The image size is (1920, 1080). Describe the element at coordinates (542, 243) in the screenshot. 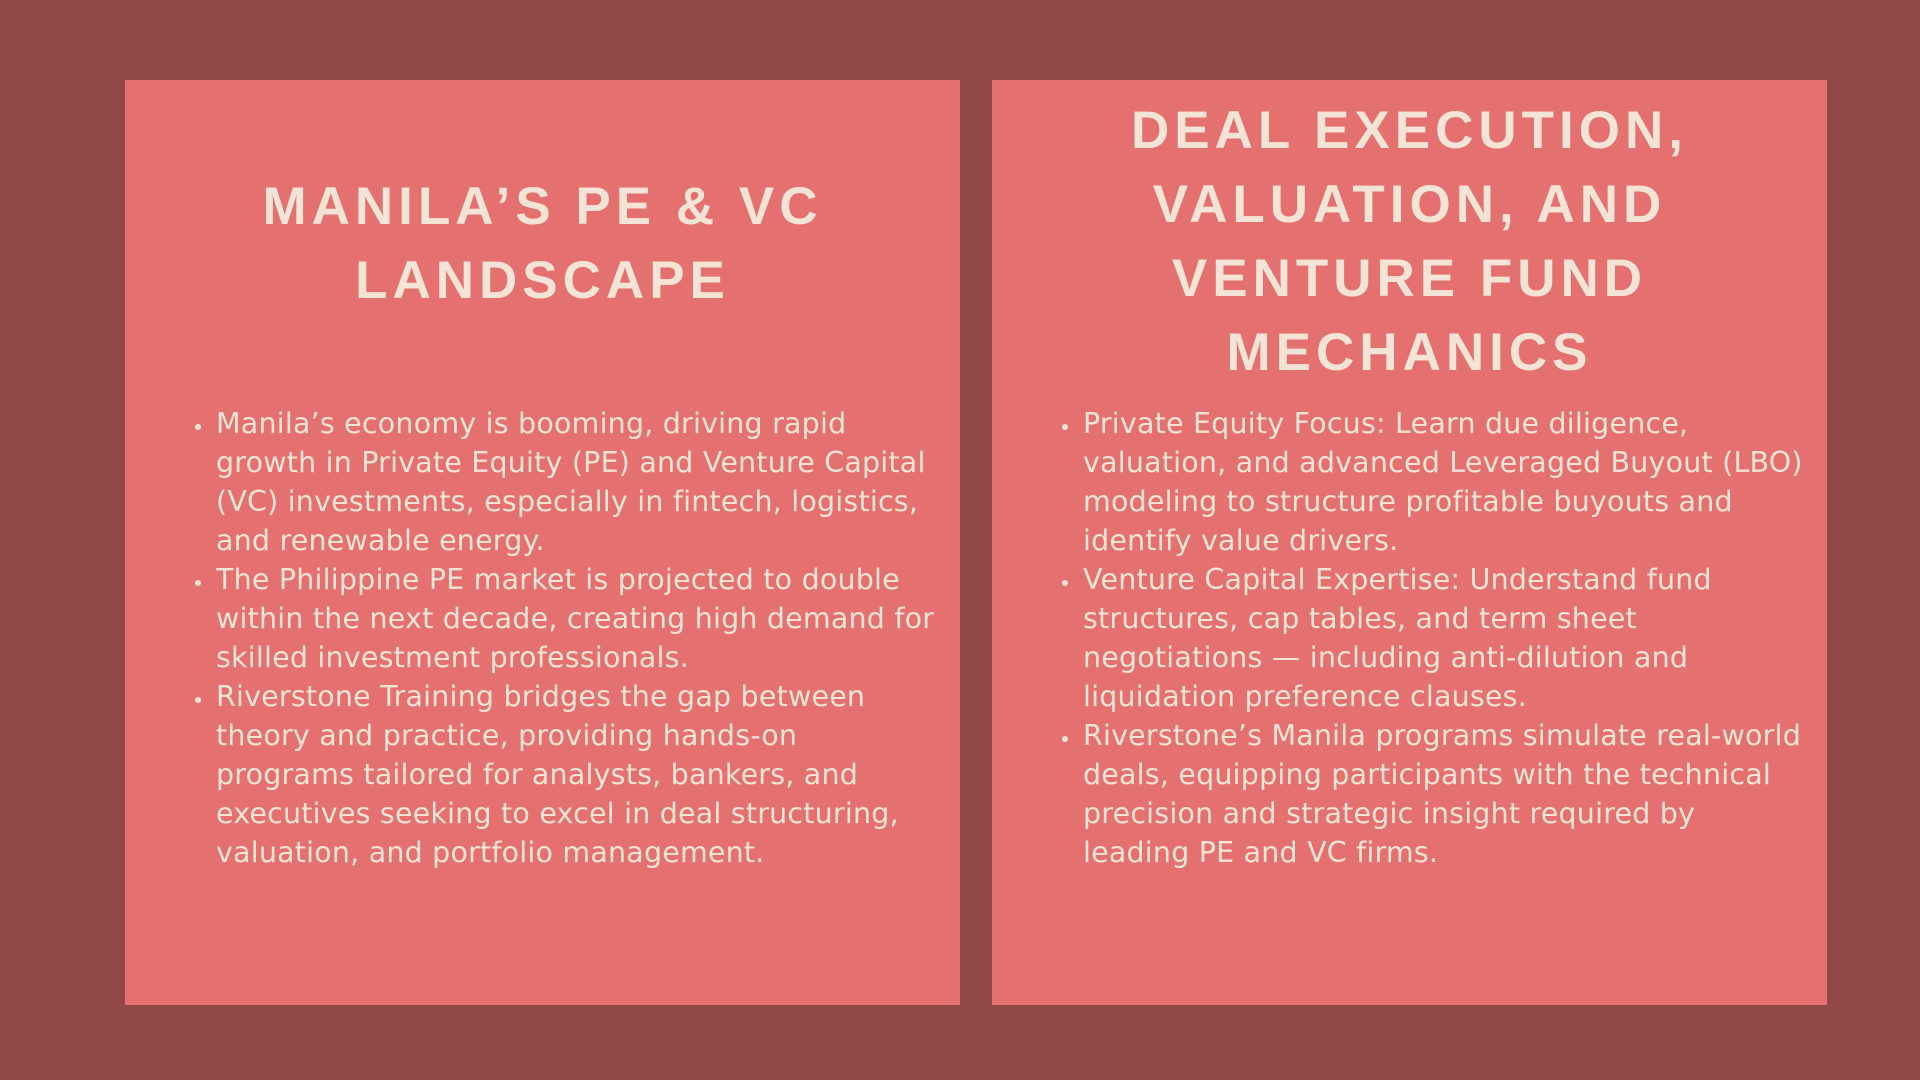

I see `panel-title: MANILA’S PE & VC LANDSCAPE` at that location.